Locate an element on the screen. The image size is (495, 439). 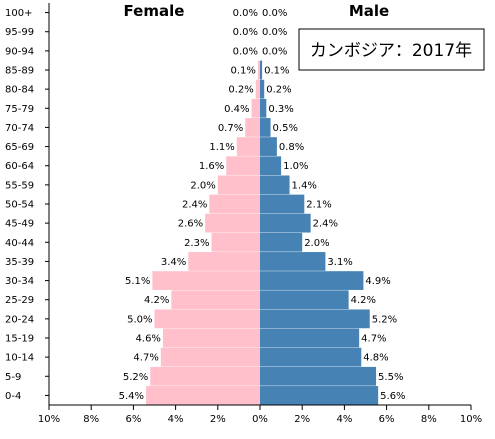
x-tick-label: 10% is located at coordinates (49, 419).